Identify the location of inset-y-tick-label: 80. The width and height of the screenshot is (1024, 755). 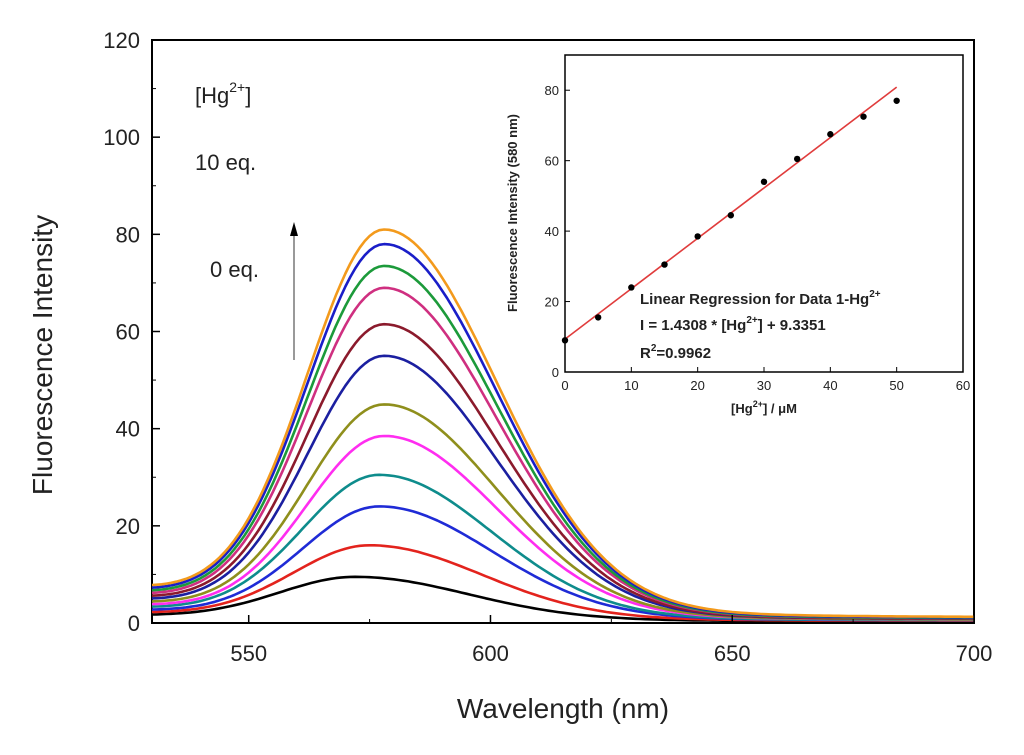
(552, 90).